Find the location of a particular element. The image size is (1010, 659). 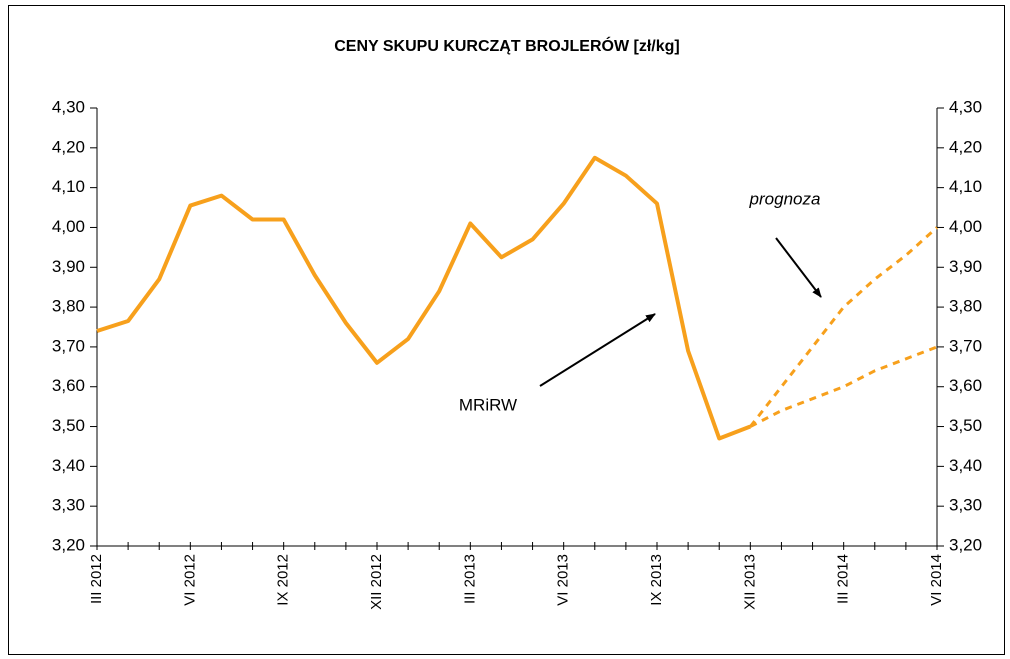

x-tick-label: VI 2013 is located at coordinates (563, 580).